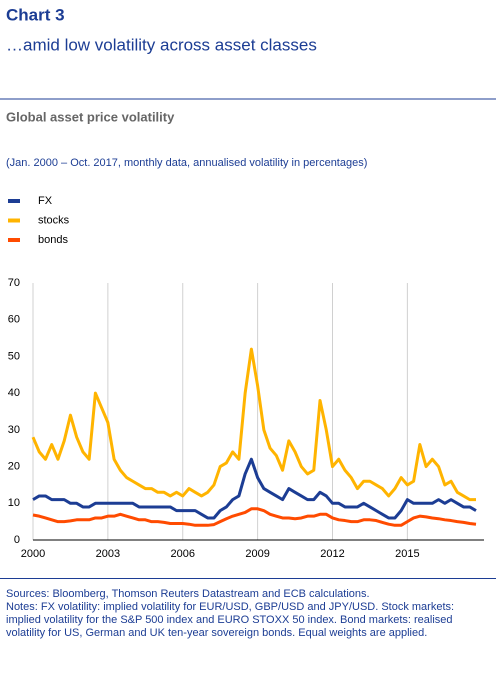  Describe the element at coordinates (14, 466) in the screenshot. I see `y-tick-label: 20` at that location.